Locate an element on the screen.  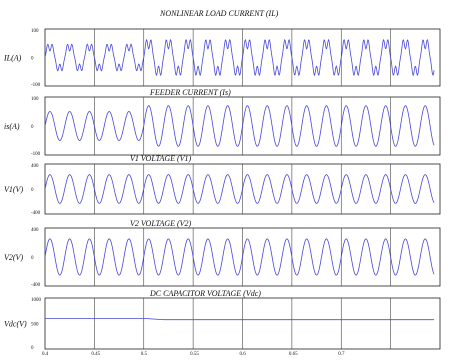
y-tick-label: 1000 is located at coordinates (36, 300).